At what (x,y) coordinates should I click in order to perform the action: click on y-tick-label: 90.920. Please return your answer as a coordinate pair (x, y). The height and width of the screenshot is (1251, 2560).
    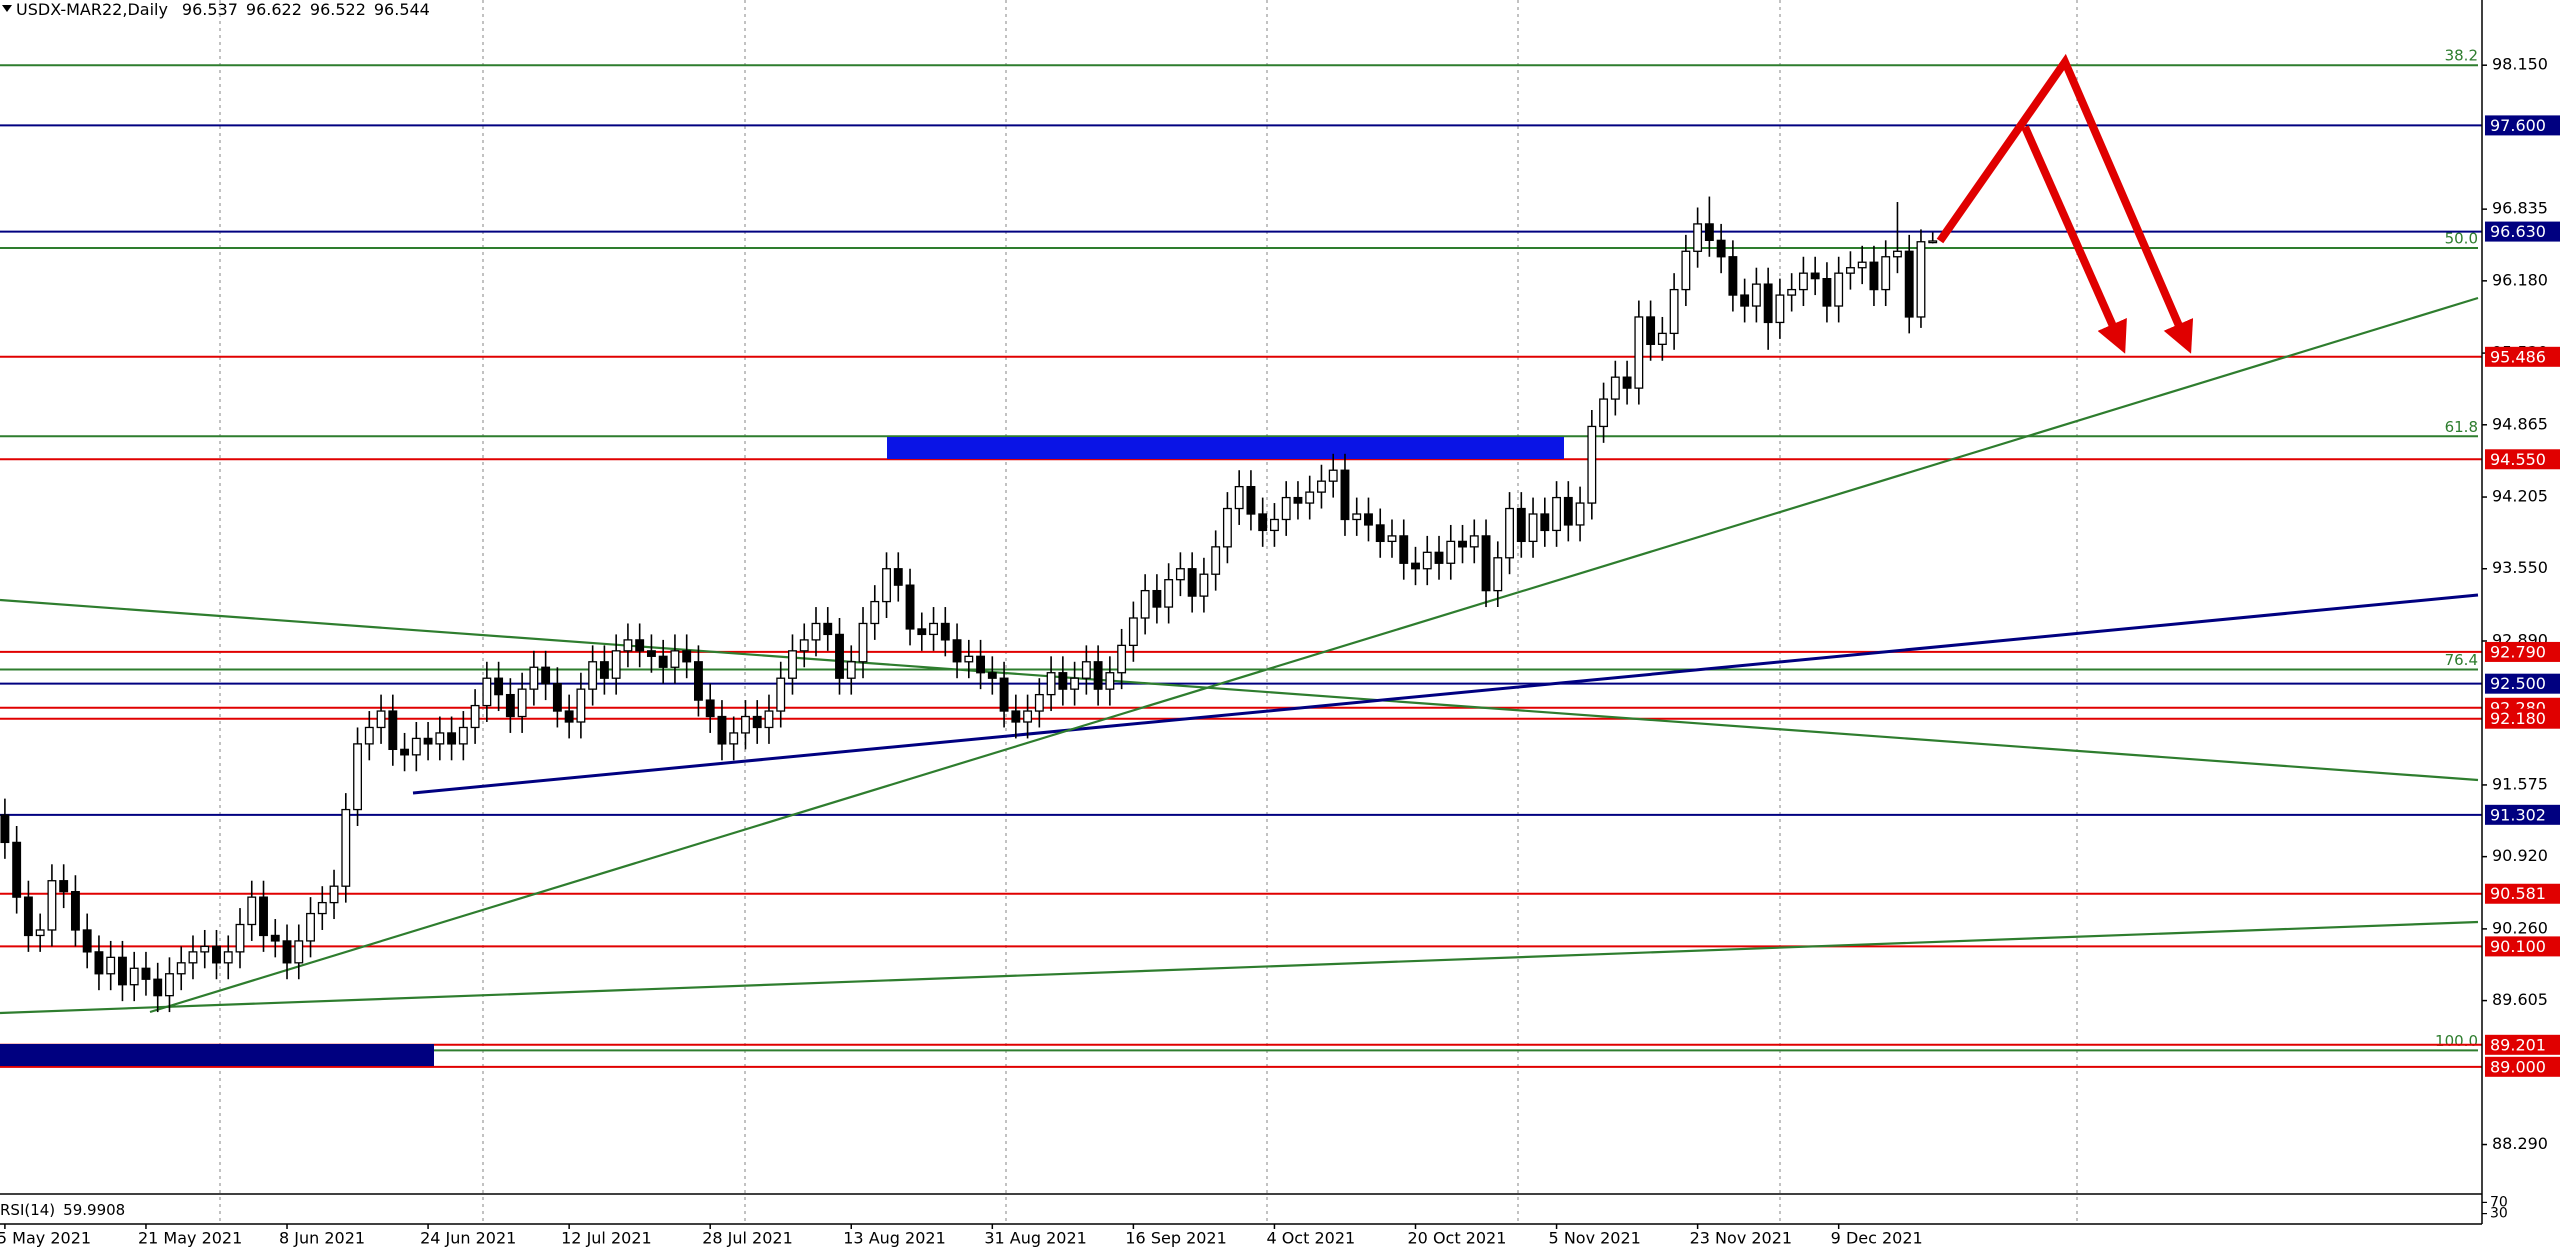
    Looking at the image, I should click on (2520, 855).